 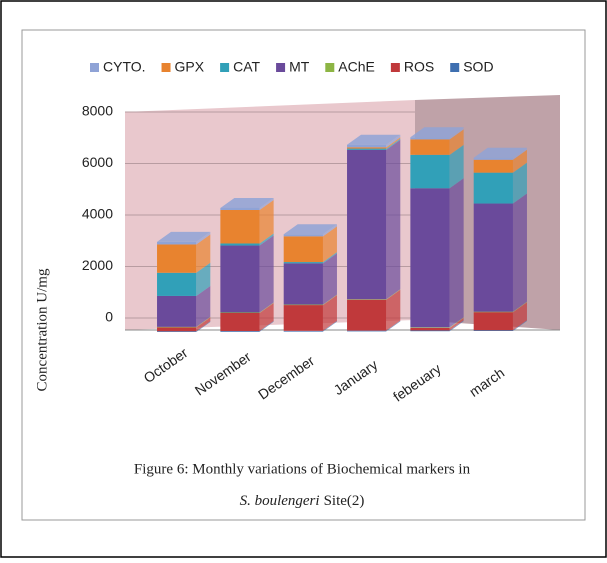 I want to click on legend-label: MT, so click(x=299, y=67).